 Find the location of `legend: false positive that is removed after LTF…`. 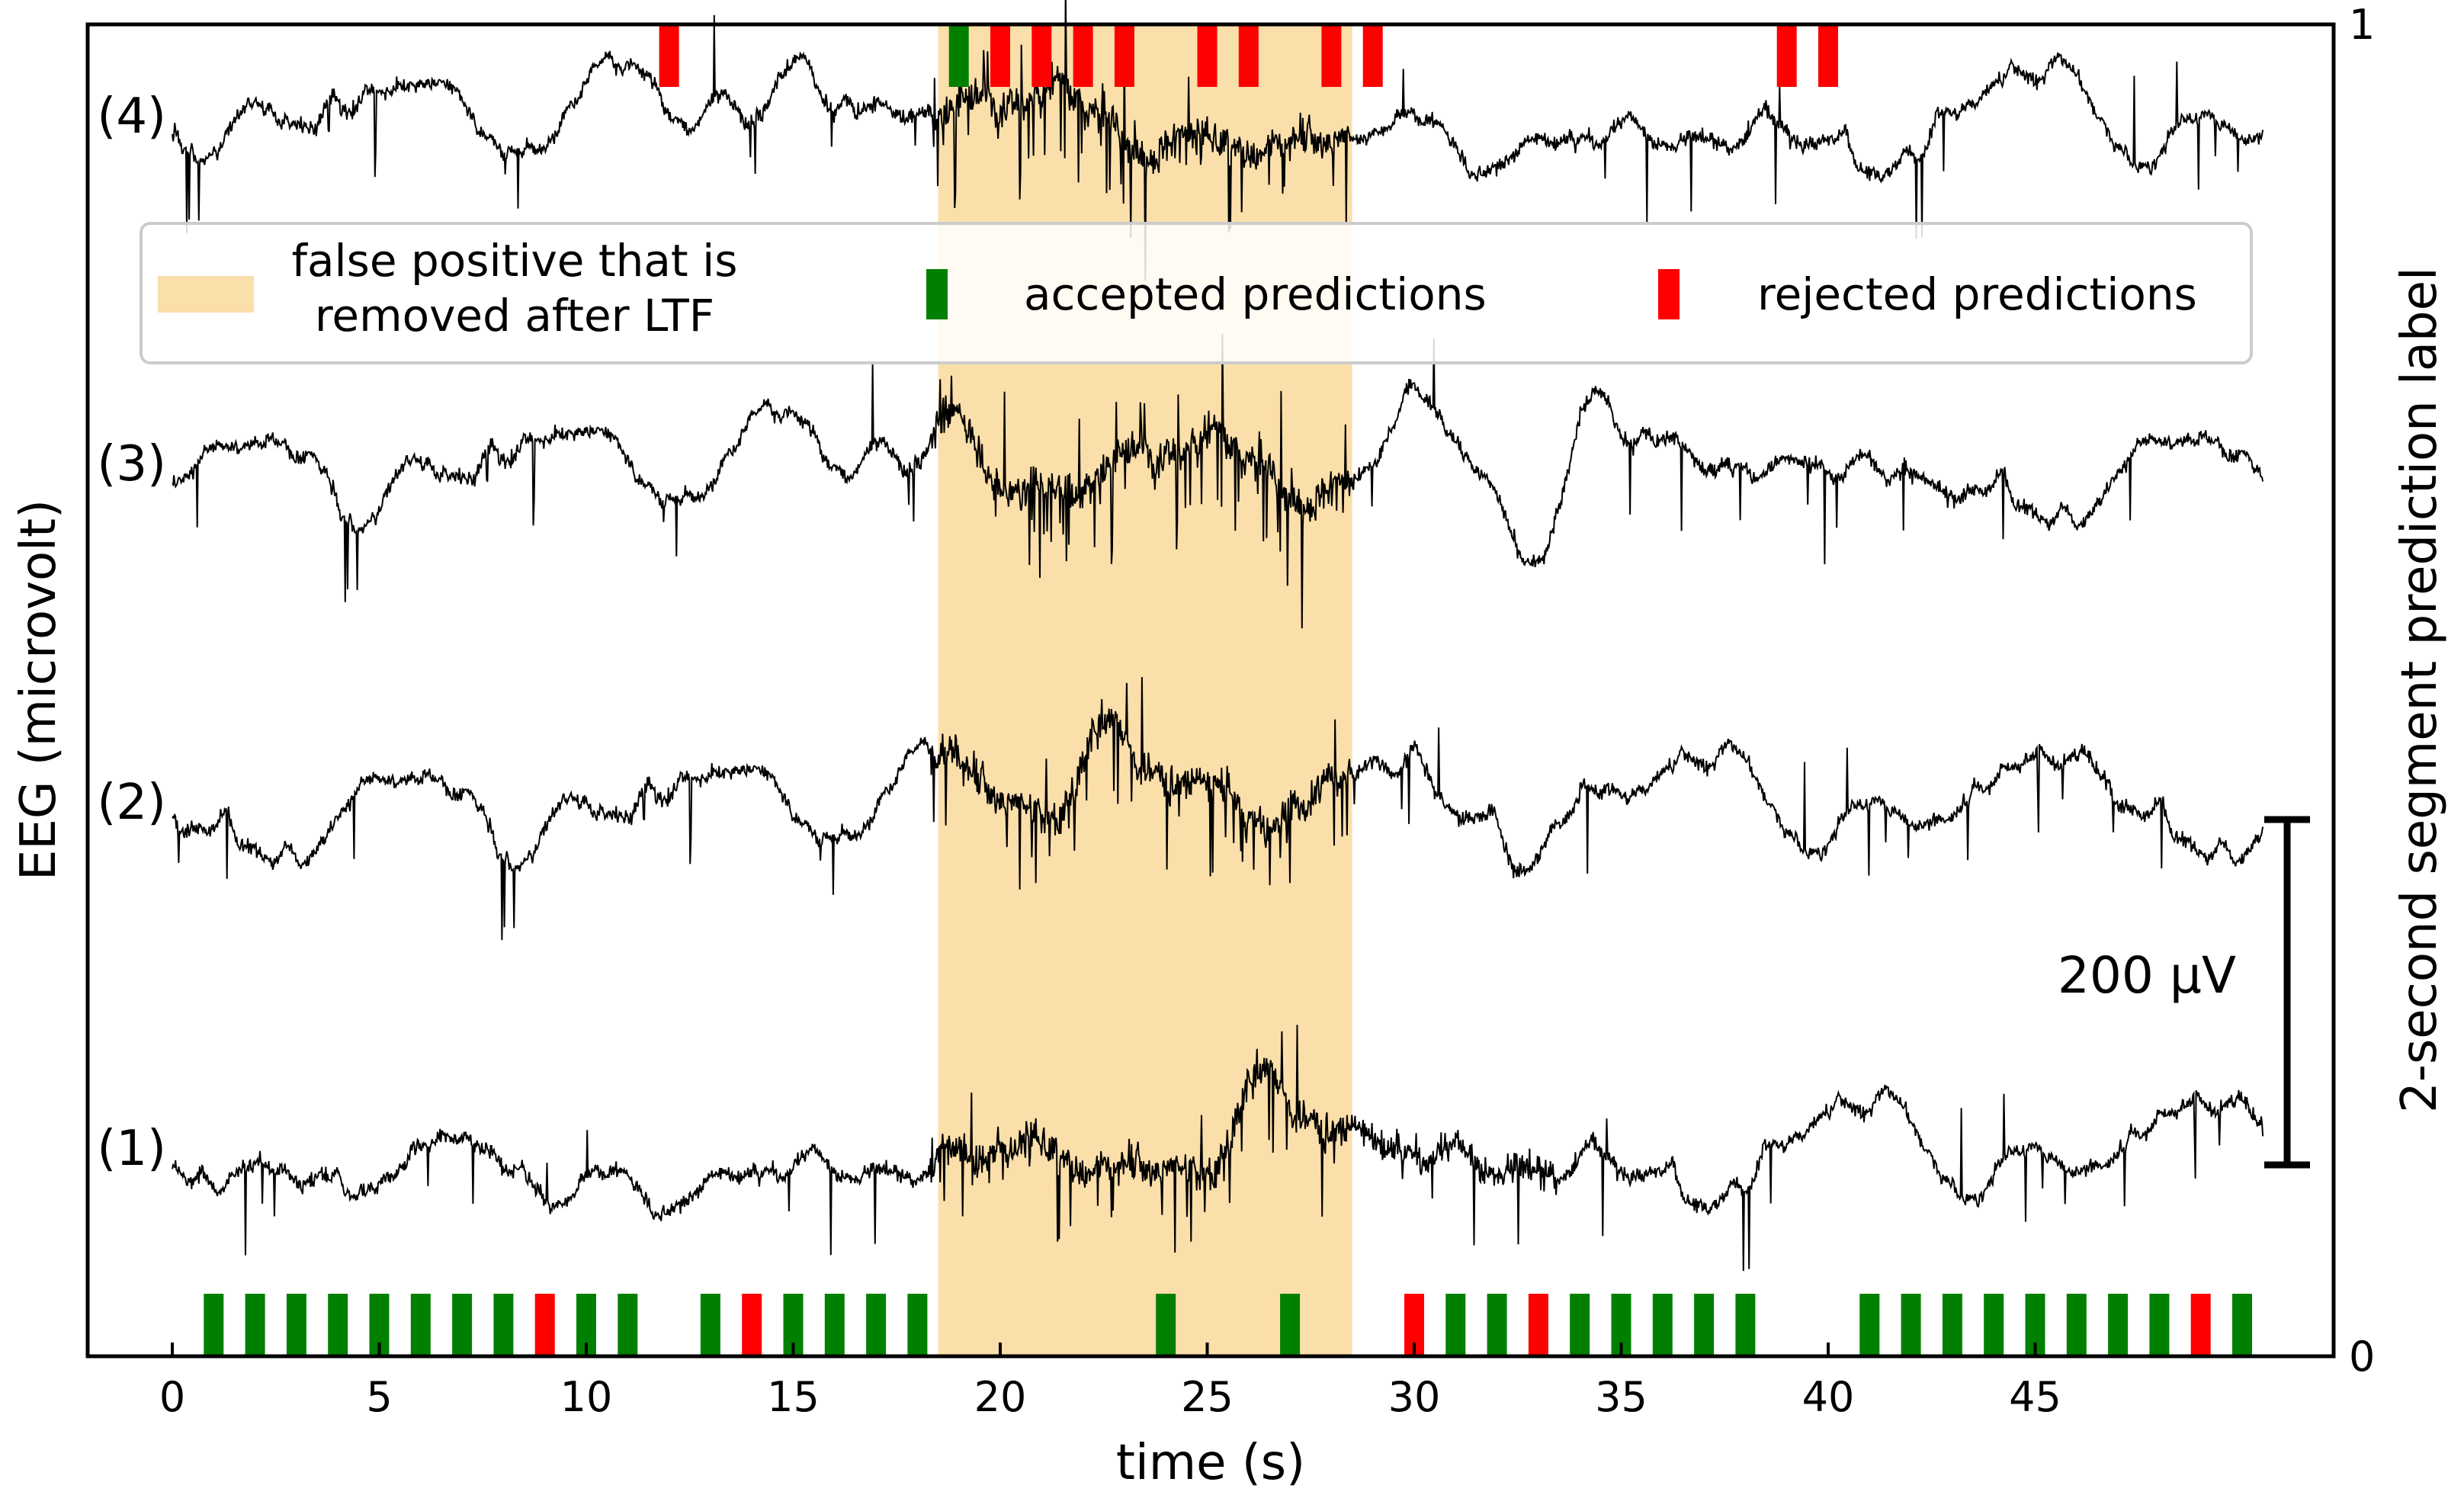

legend: false positive that is removed after LTF… is located at coordinates (1197, 293).